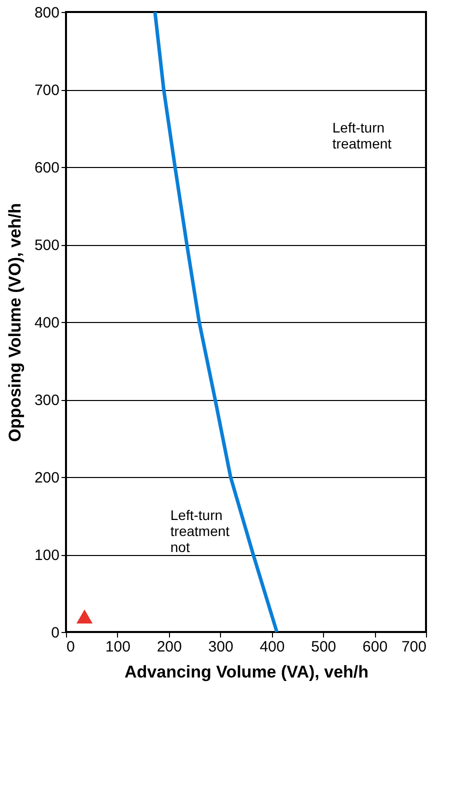 This screenshot has height=804, width=474. I want to click on y-tick-label: 300, so click(47, 400).